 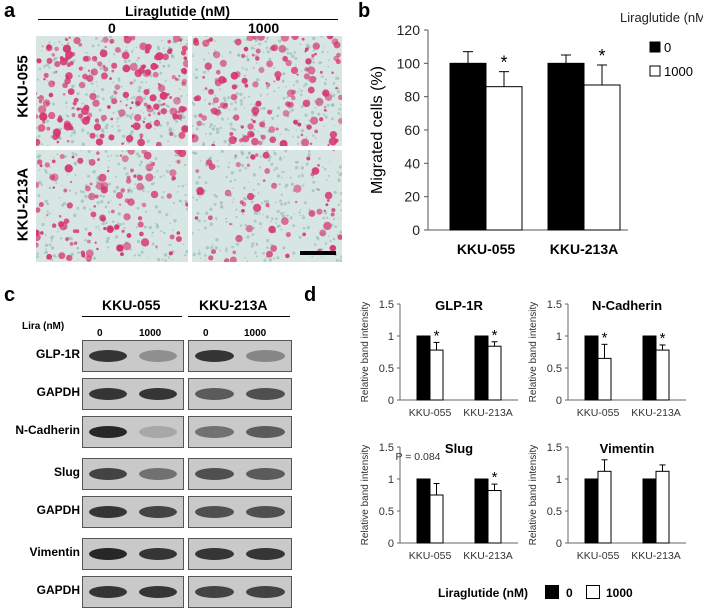 I want to click on panel-a-row-kku055: KKU-055, so click(x=23, y=86).